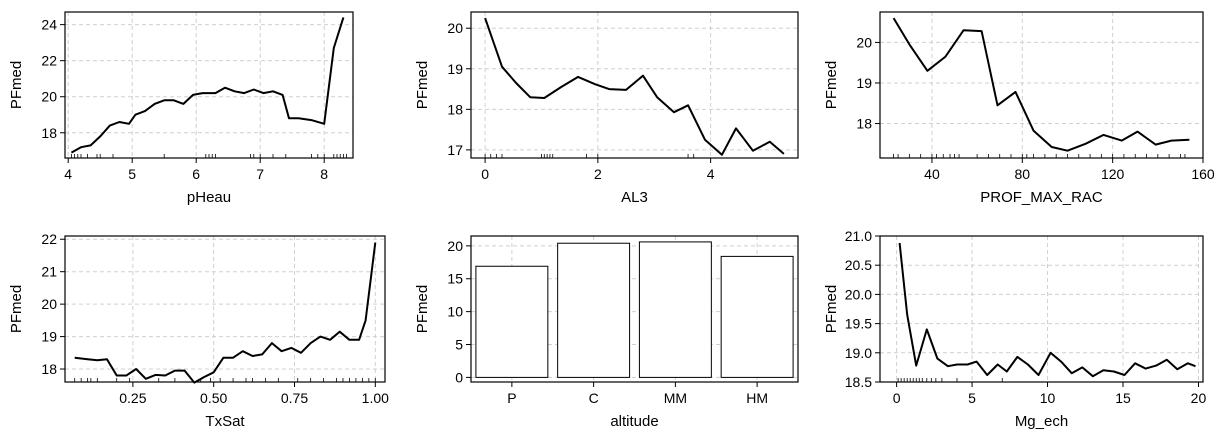  I want to click on x-tick-label: 0.75, so click(294, 398).